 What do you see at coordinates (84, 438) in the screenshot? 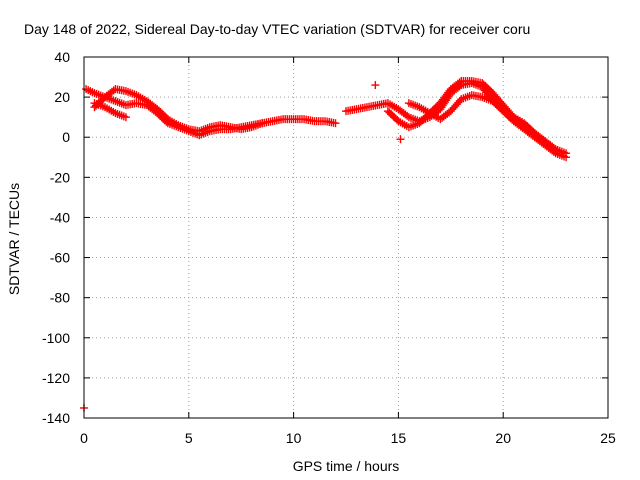
I see `x-tick-label: 0` at bounding box center [84, 438].